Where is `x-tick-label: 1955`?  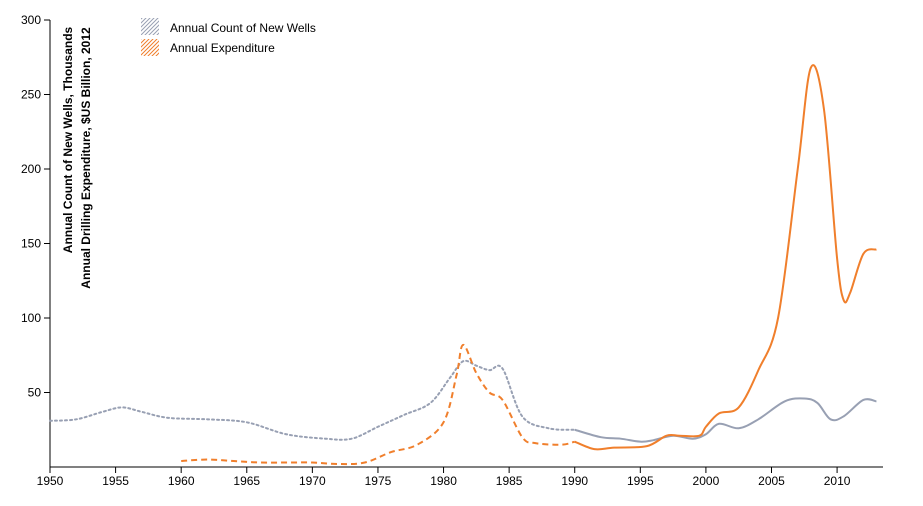 x-tick-label: 1955 is located at coordinates (115, 481).